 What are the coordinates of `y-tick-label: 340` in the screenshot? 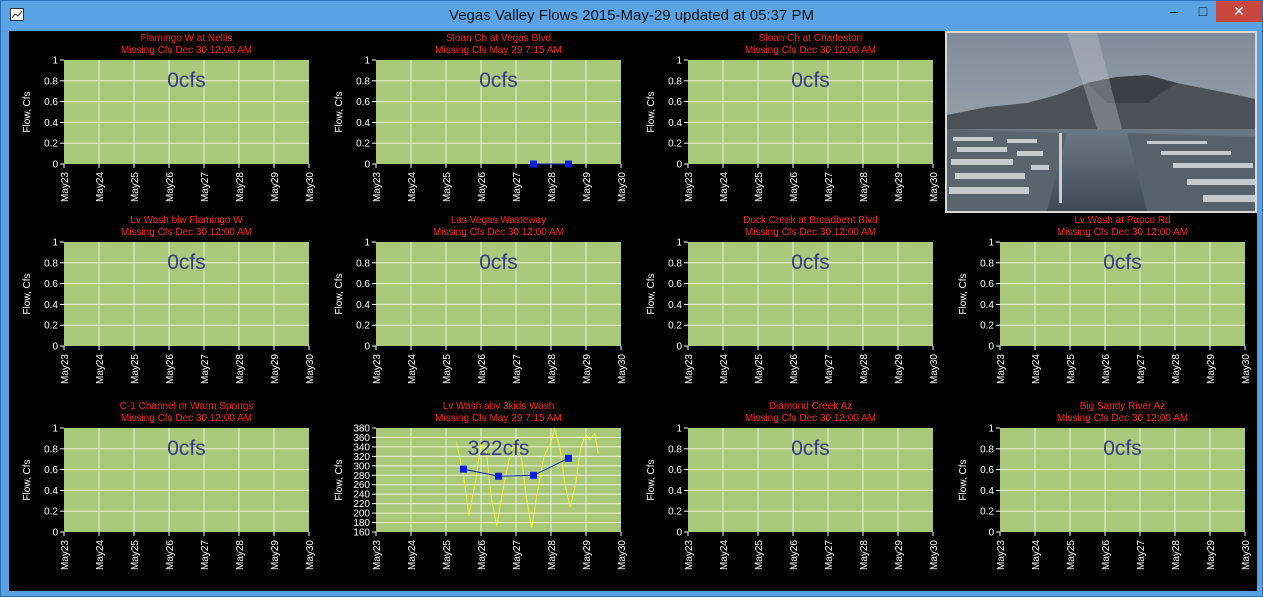 It's located at (361, 447).